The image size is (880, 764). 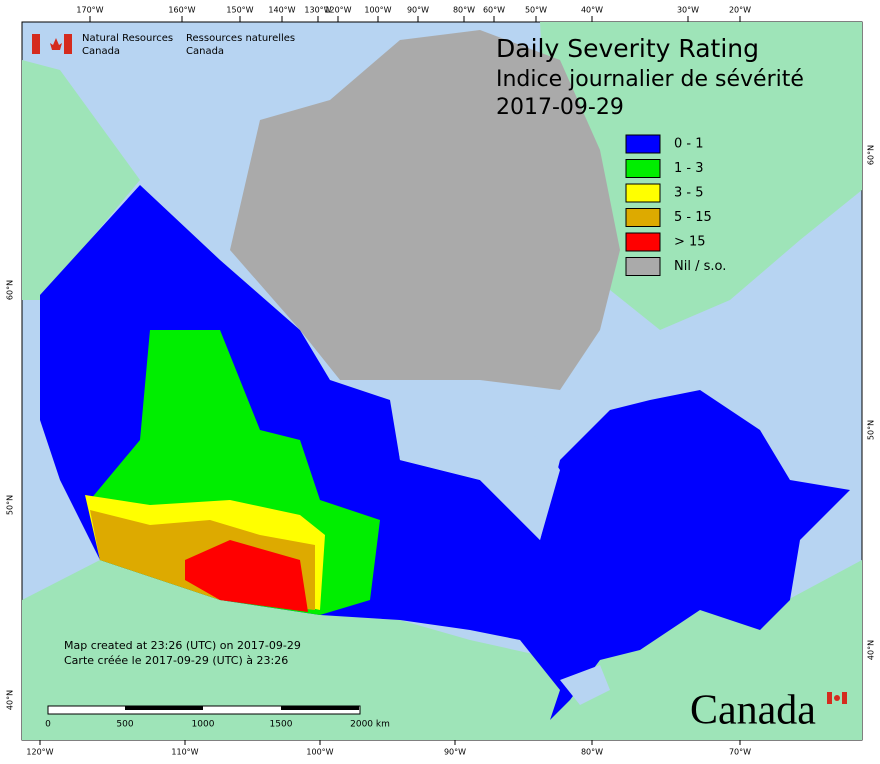 I want to click on lon-label: 20°W, so click(x=740, y=10).